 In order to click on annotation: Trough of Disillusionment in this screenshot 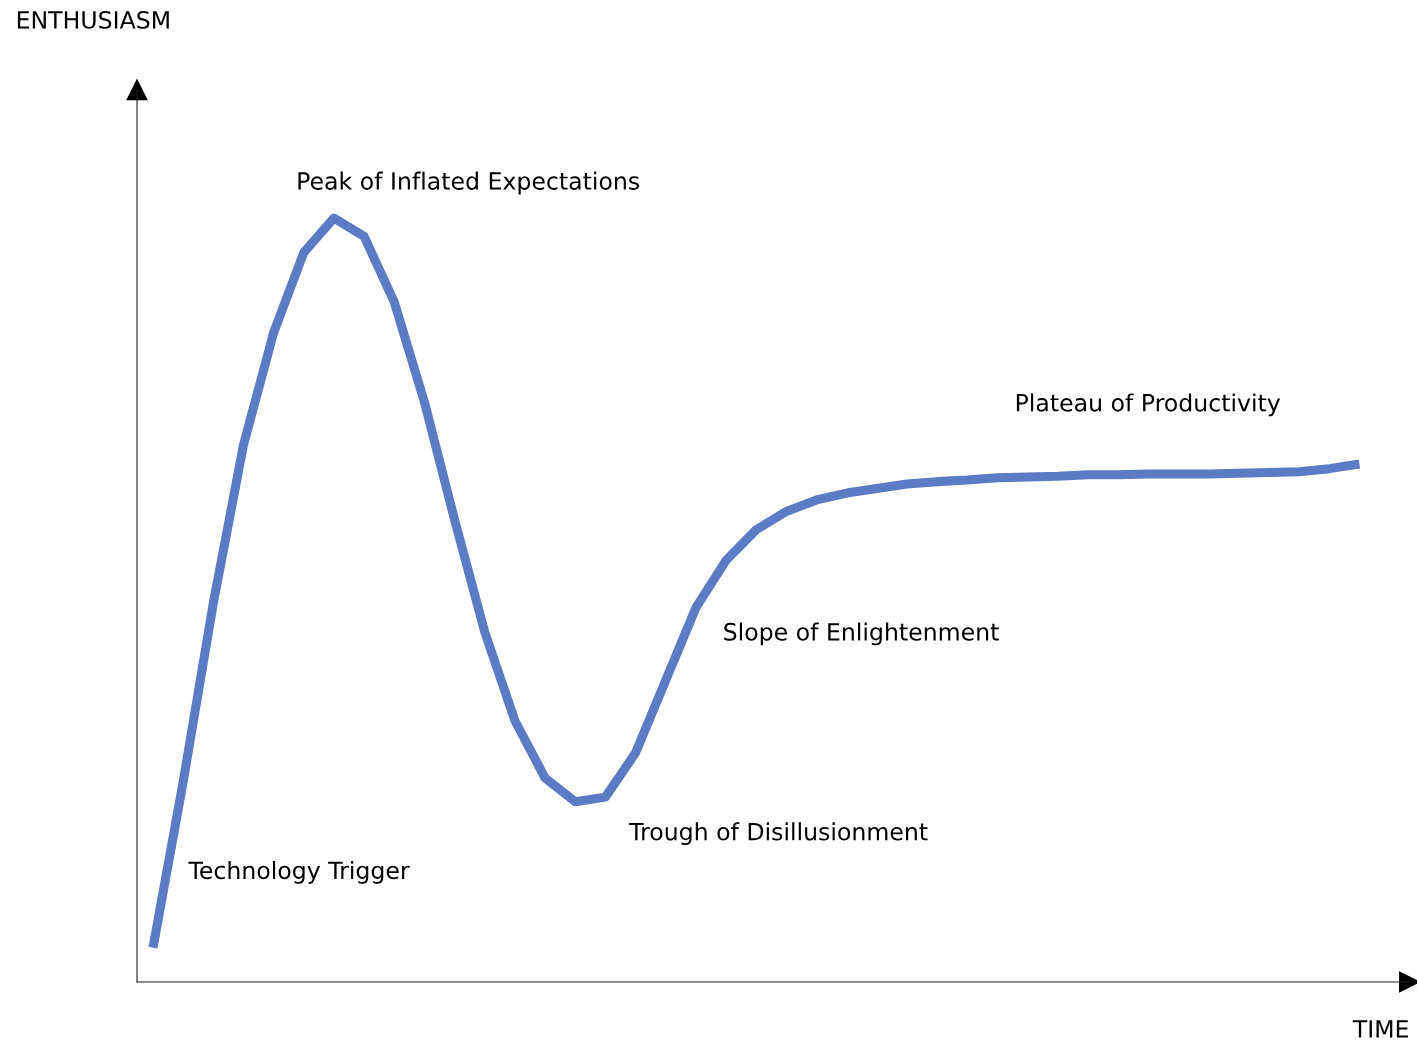, I will do `click(778, 834)`.